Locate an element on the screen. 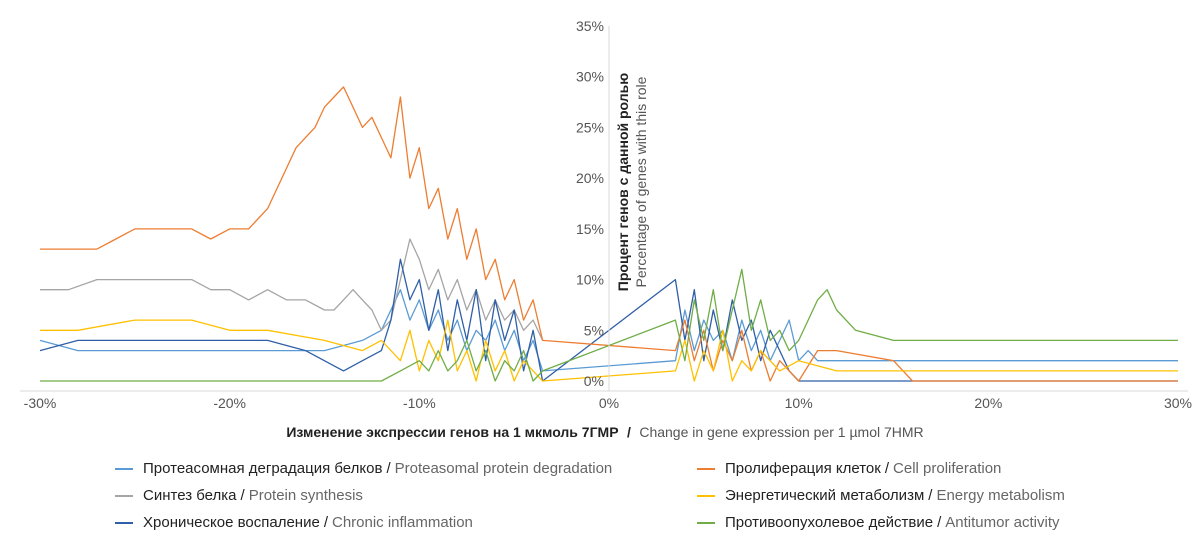 The width and height of the screenshot is (1200, 543). x-tick-label: -10% is located at coordinates (419, 403).